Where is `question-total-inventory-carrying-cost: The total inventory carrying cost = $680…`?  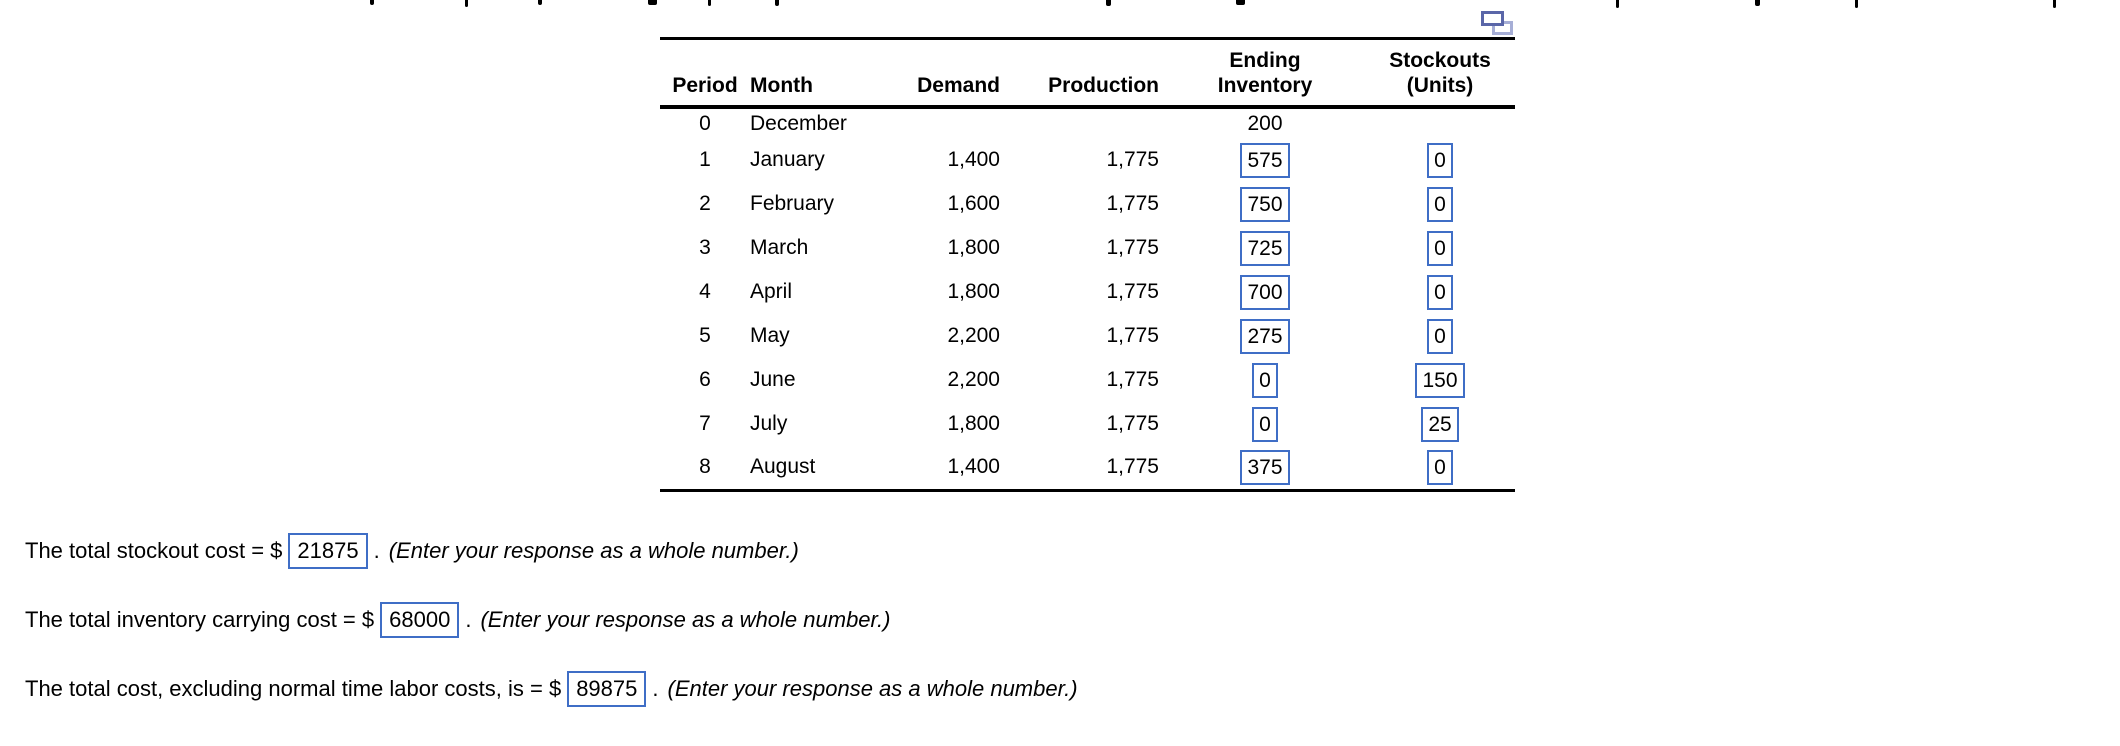 question-total-inventory-carrying-cost: The total inventory carrying cost = $680… is located at coordinates (458, 620).